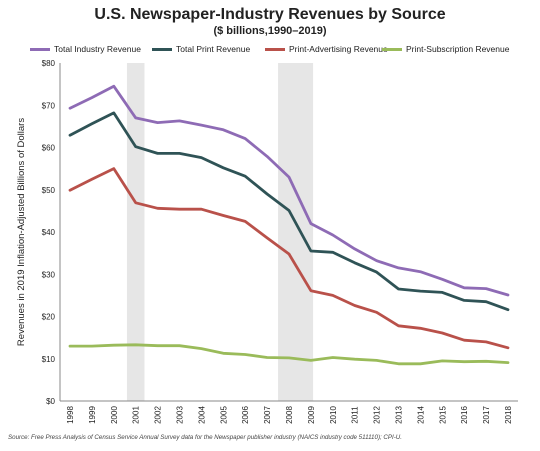 Image resolution: width=540 pixels, height=451 pixels. I want to click on x-tick-label: 2014, so click(420, 415).